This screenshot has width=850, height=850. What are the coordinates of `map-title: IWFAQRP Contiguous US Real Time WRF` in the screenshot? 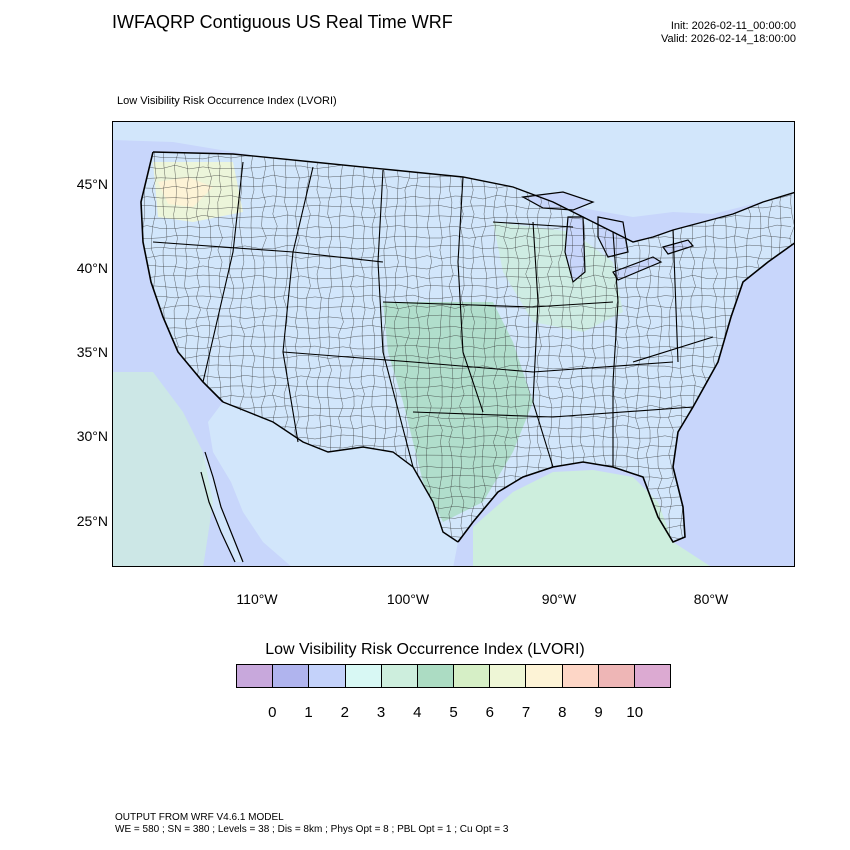 It's located at (282, 22).